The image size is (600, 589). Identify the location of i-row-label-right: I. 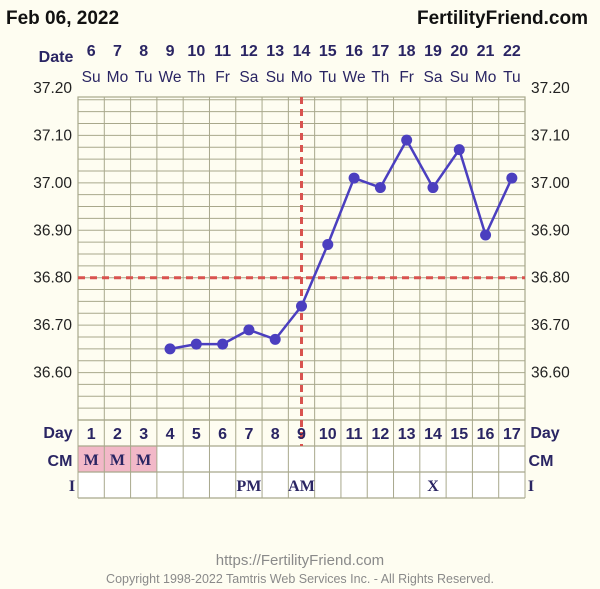
(531, 486).